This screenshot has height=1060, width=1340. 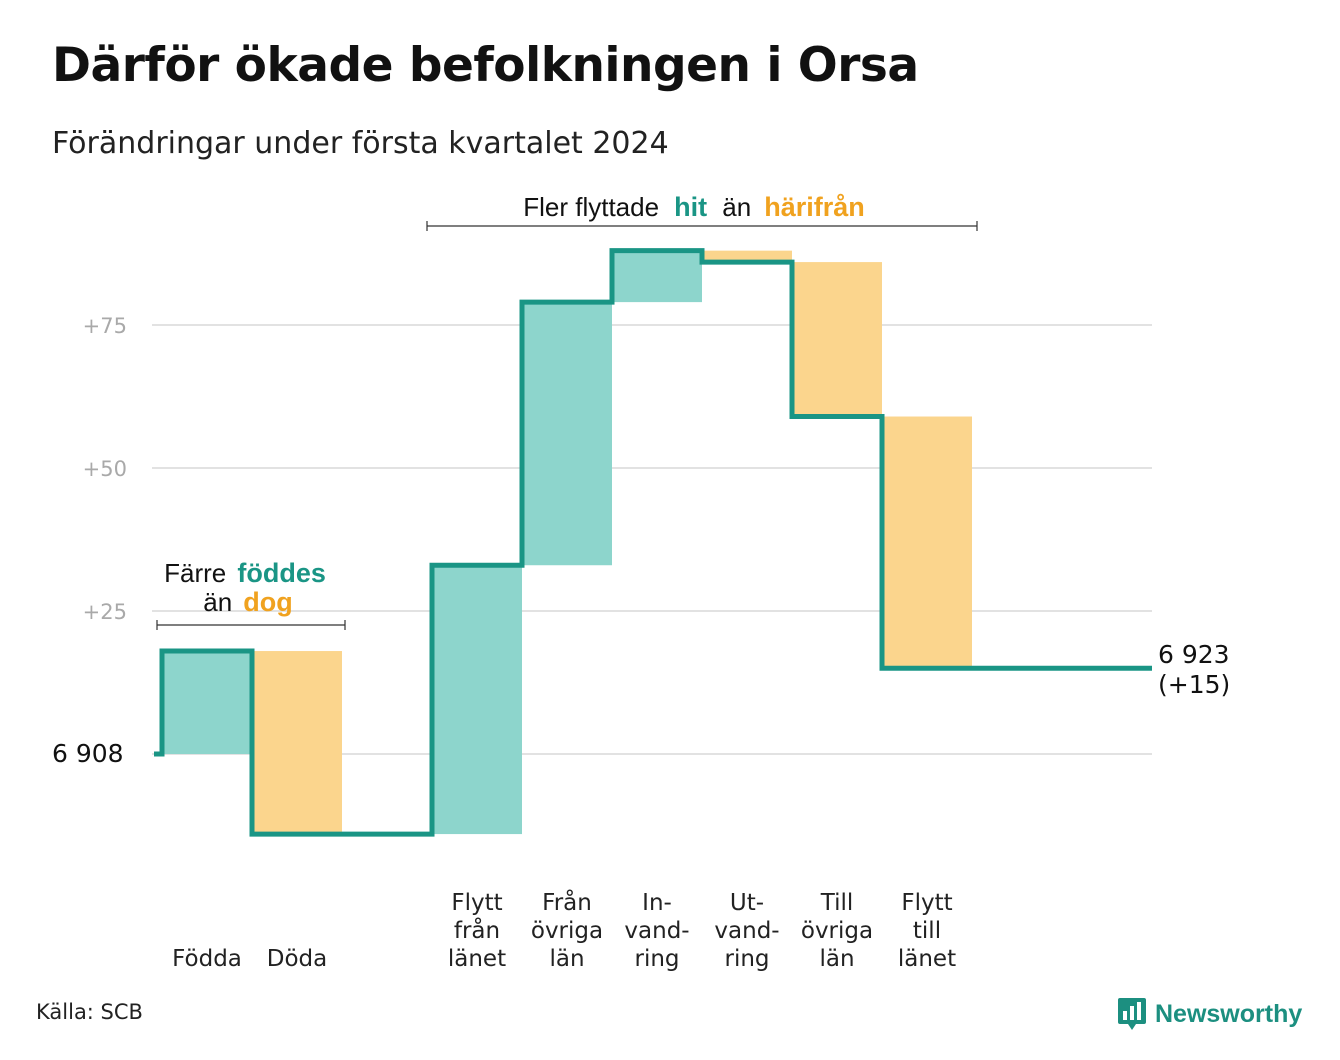 What do you see at coordinates (1194, 684) in the screenshot?
I see `end-value-label-1: (+15)` at bounding box center [1194, 684].